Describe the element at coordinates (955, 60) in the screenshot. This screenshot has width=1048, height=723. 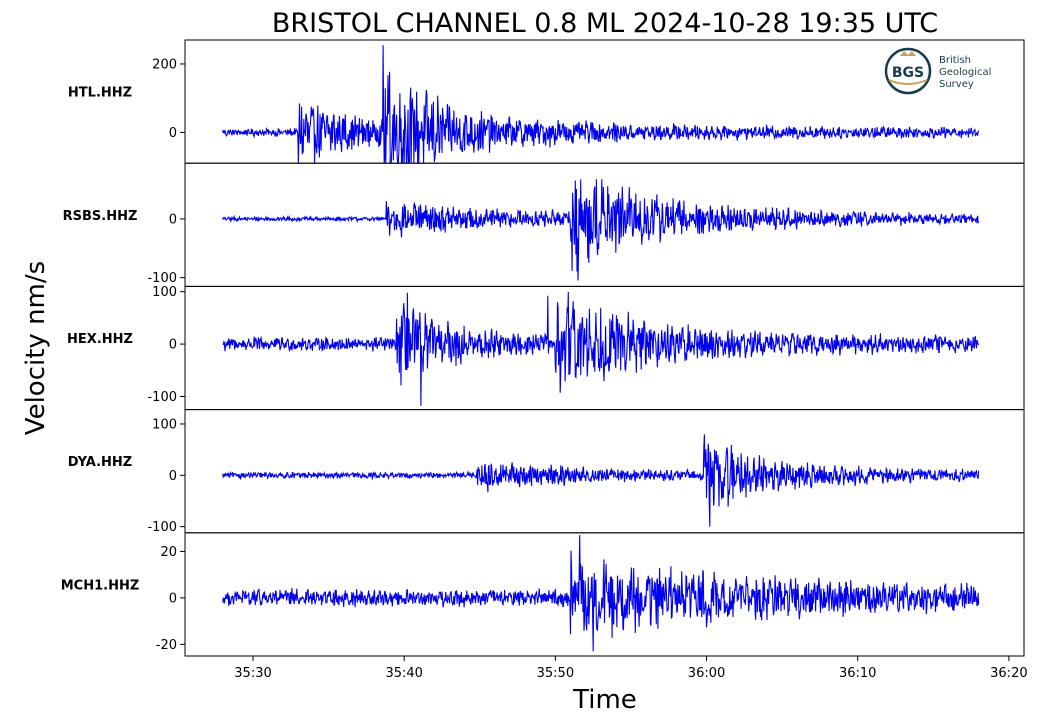
I see `logo-line-1: British` at that location.